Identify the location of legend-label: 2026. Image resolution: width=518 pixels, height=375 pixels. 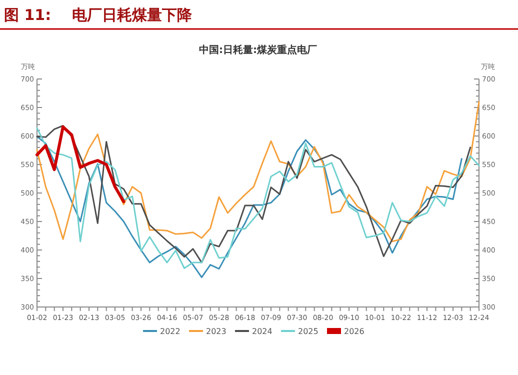
(354, 331).